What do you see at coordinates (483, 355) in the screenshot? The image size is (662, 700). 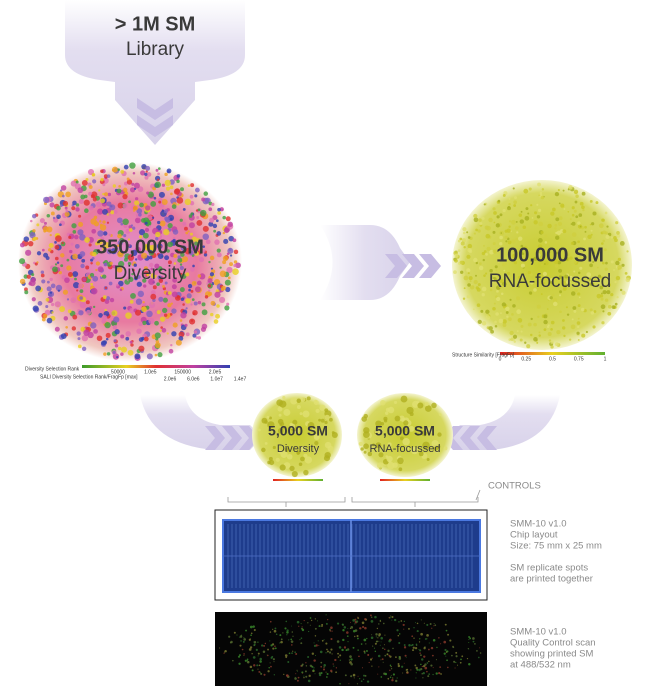 I see `similarity-label: Structure Similarity [FragFp]` at bounding box center [483, 355].